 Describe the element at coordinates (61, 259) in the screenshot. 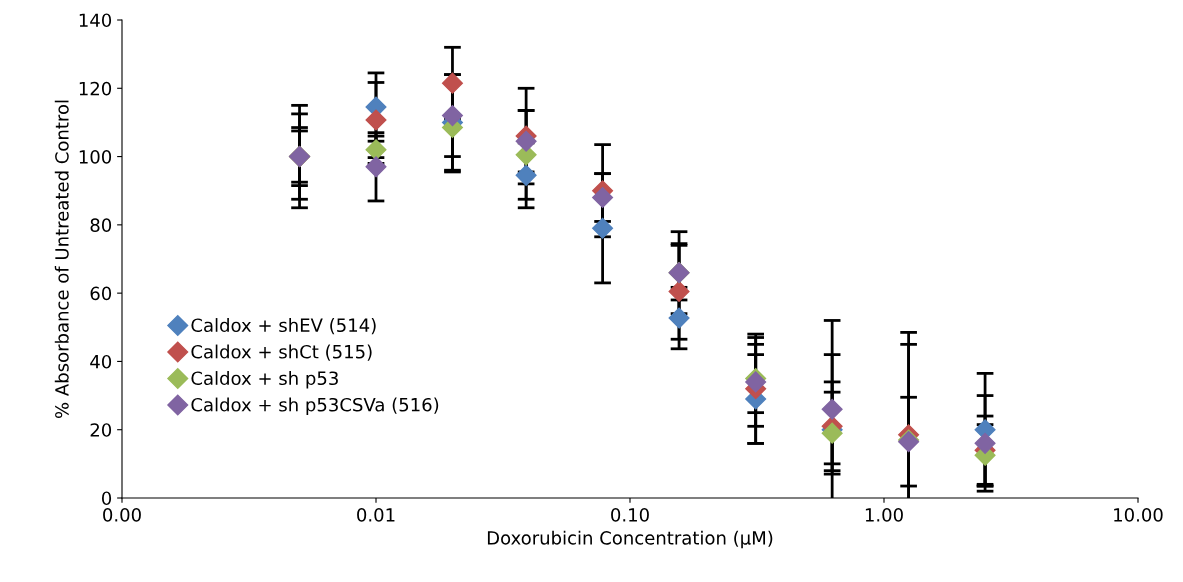

I see `y-axis-title: % Absorbance of Untreated Control` at that location.